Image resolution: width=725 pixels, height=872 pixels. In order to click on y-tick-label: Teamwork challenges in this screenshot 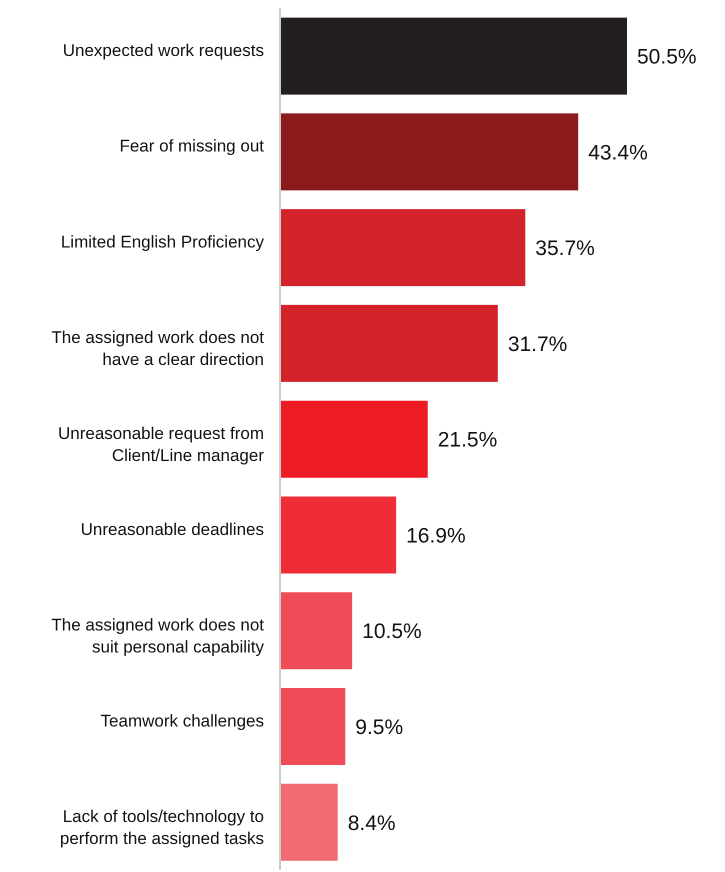, I will do `click(182, 720)`.